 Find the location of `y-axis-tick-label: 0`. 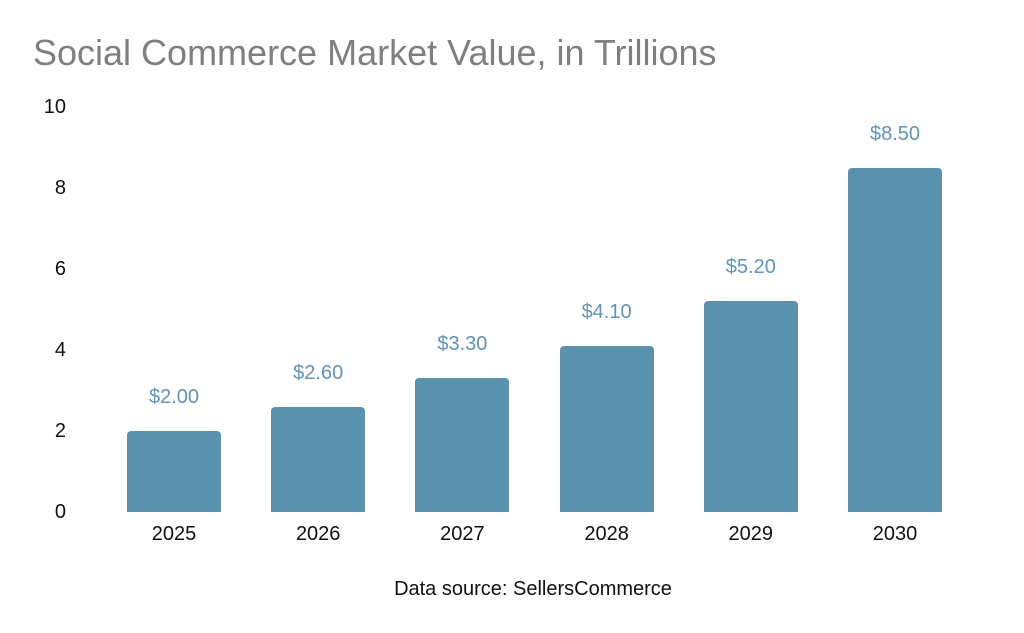

y-axis-tick-label: 0 is located at coordinates (60, 512).